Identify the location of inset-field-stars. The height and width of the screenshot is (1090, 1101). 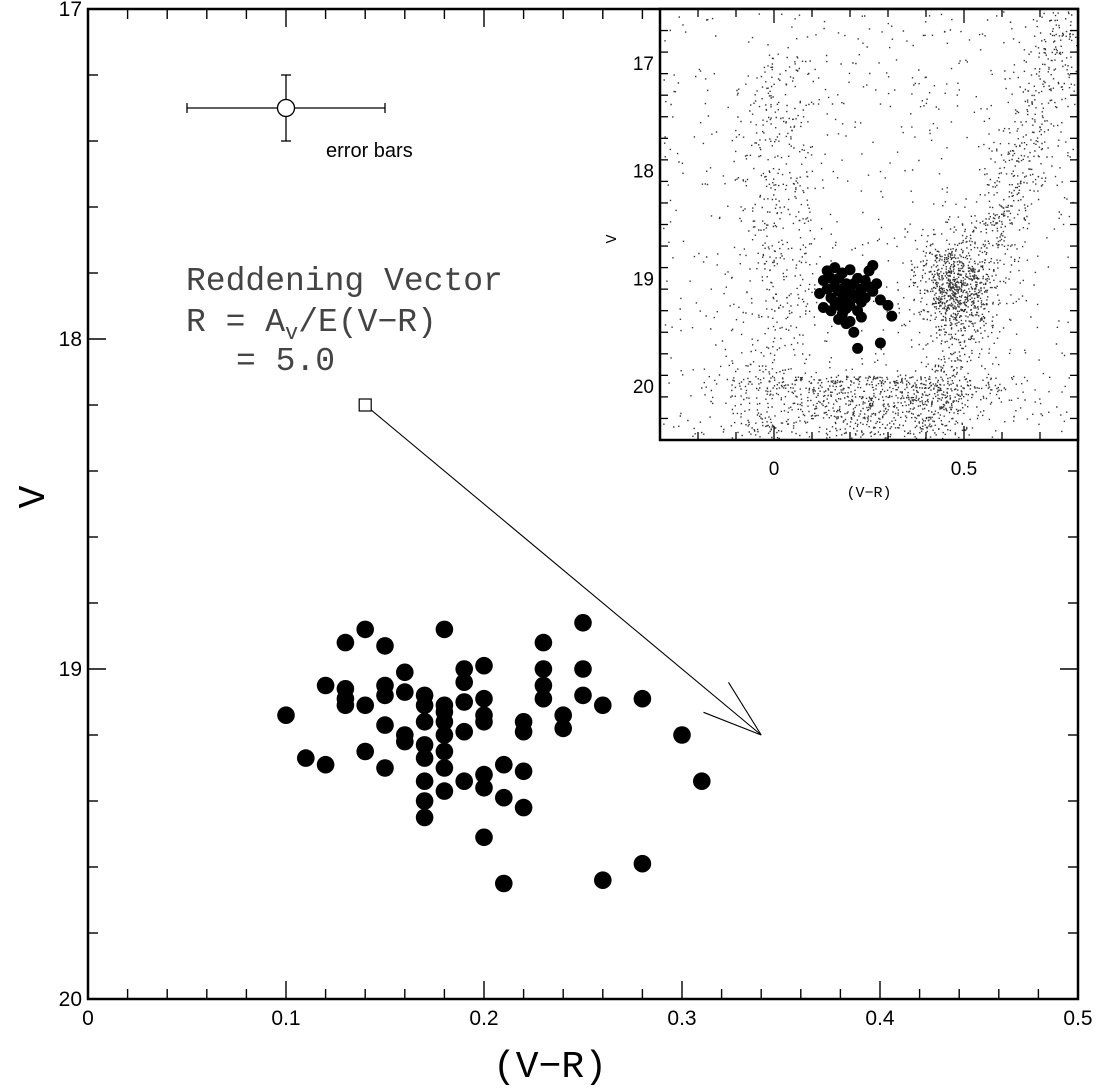
(870, 225).